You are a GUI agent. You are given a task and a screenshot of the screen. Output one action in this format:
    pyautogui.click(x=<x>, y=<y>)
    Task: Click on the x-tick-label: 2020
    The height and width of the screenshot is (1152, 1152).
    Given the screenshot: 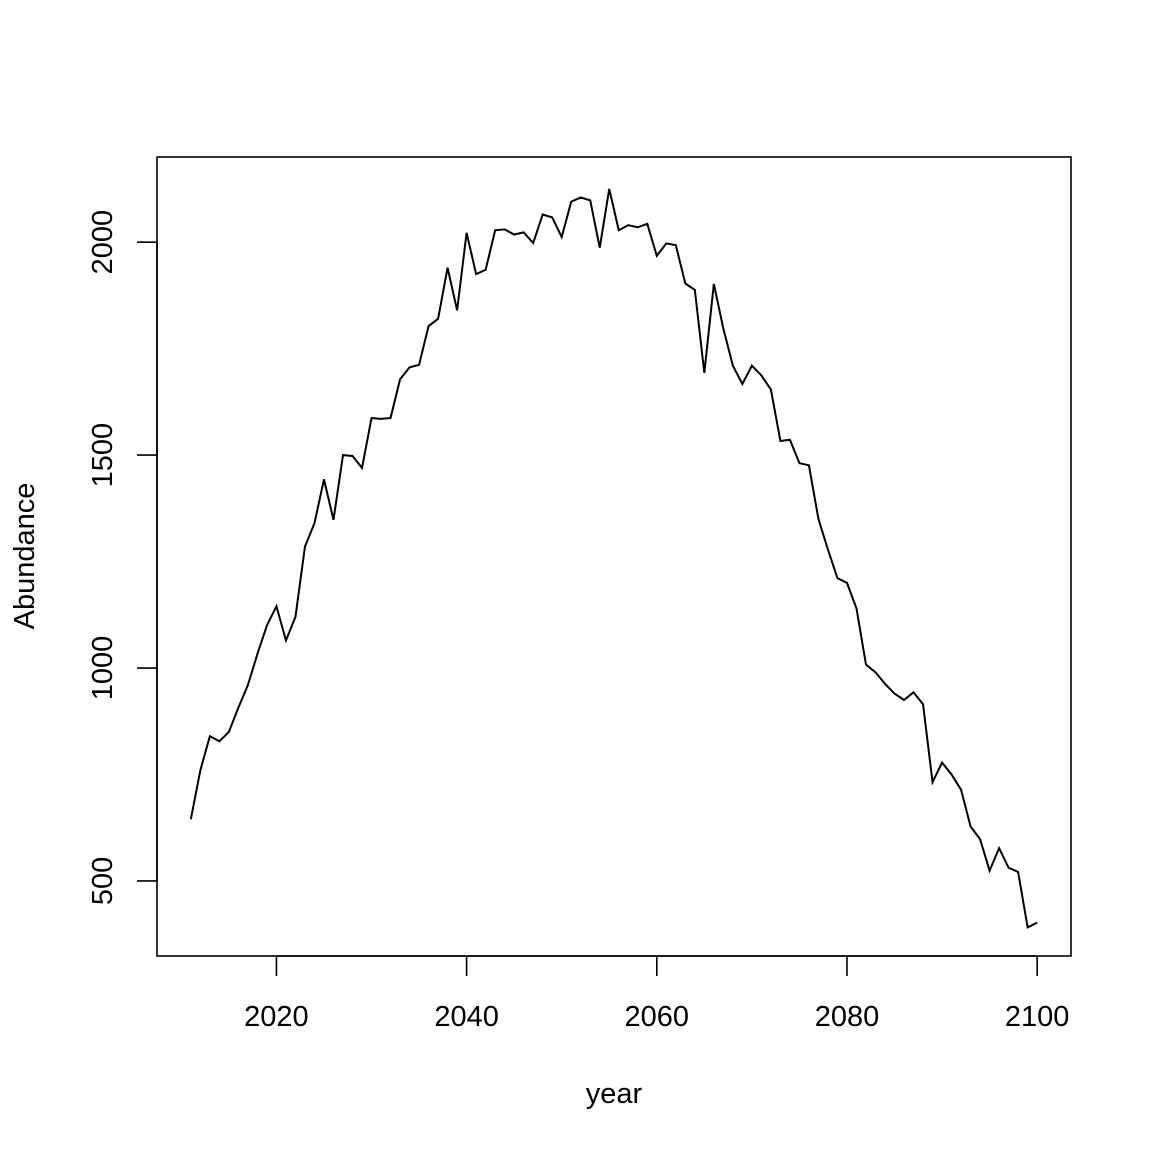 What is the action you would take?
    pyautogui.click(x=276, y=1017)
    